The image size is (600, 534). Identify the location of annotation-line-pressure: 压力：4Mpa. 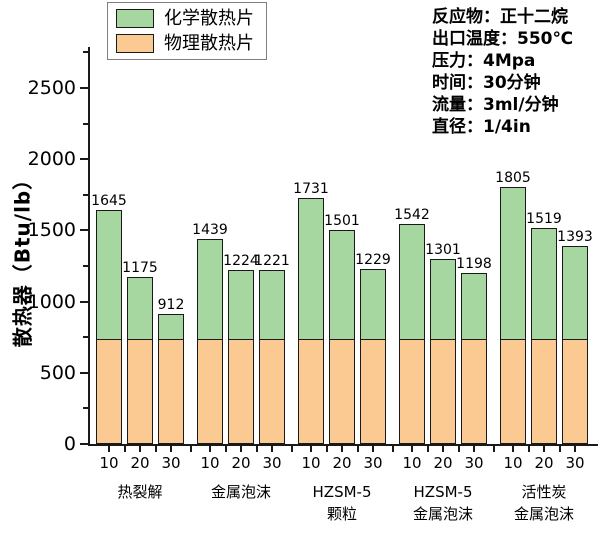
(484, 61).